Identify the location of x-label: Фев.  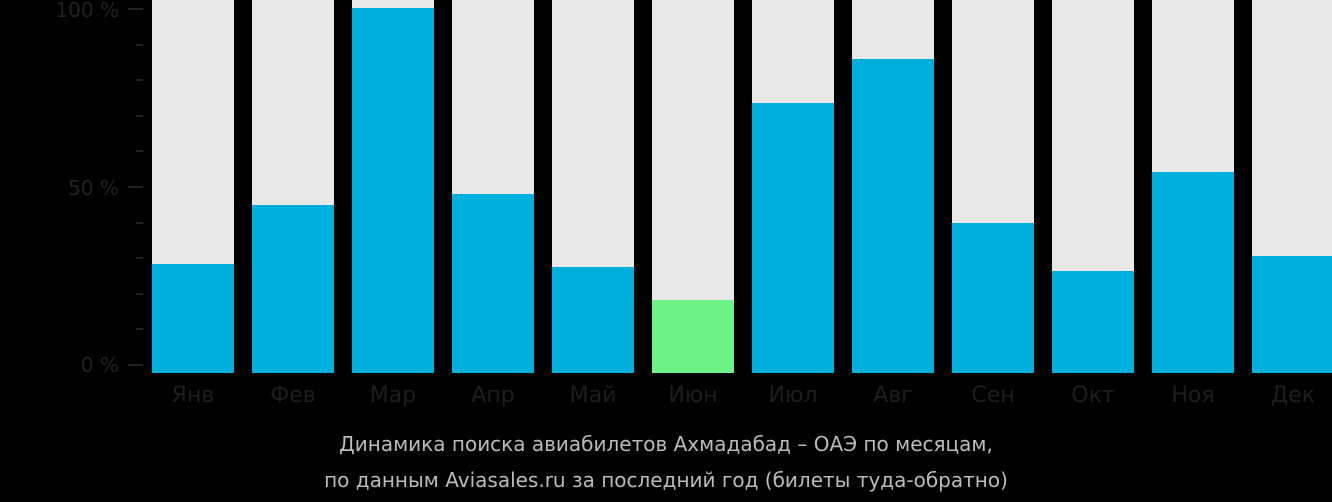
(293, 395).